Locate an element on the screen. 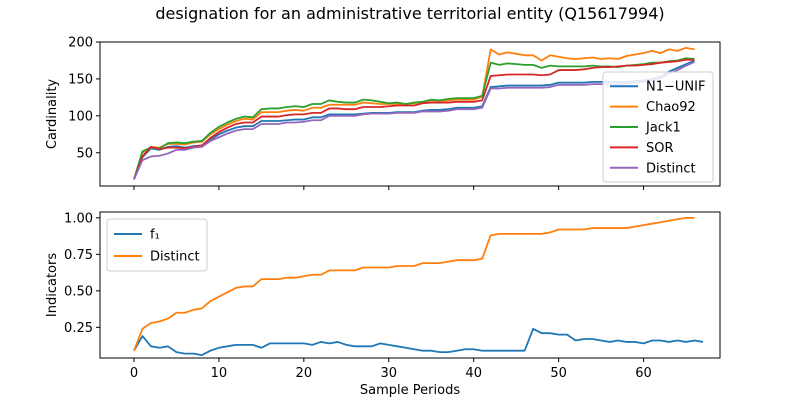 This screenshot has width=800, height=400. legend: N1−UNIF Chao92 Jack1 SOR Distinct is located at coordinates (658, 127).